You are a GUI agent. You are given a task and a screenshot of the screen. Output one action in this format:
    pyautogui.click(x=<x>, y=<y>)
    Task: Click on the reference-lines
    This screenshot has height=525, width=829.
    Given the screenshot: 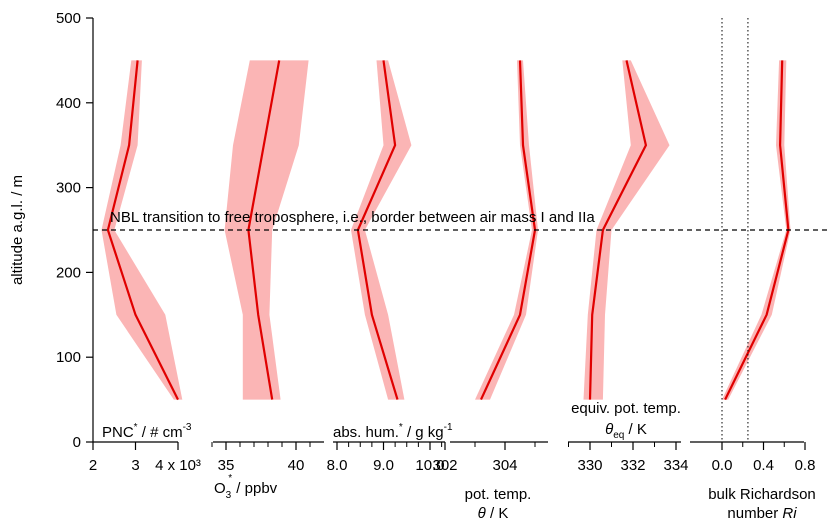 What is the action you would take?
    pyautogui.click(x=735, y=230)
    